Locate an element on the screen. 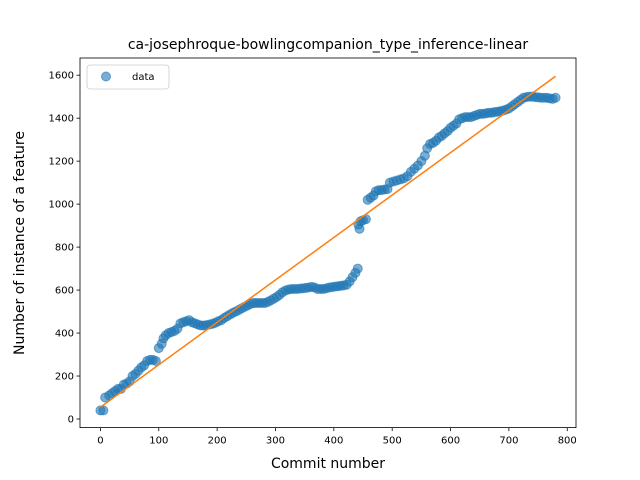 This screenshot has width=640, height=480. legend-box is located at coordinates (128, 77).